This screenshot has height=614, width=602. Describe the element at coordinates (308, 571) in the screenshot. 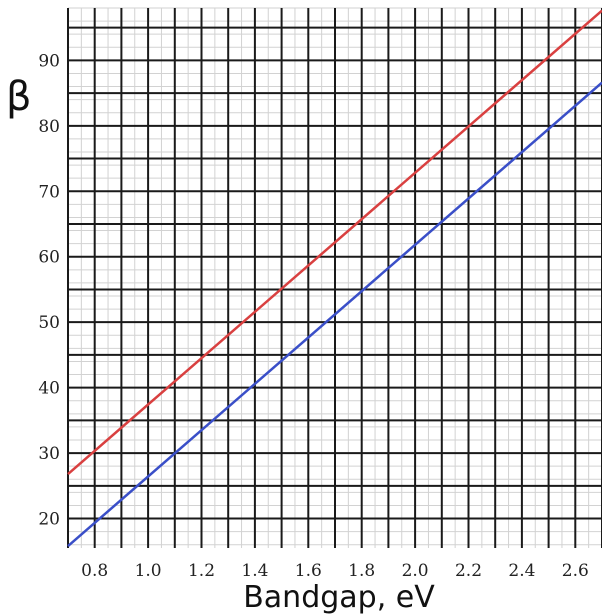

I see `x-tick-label: 1.6` at that location.